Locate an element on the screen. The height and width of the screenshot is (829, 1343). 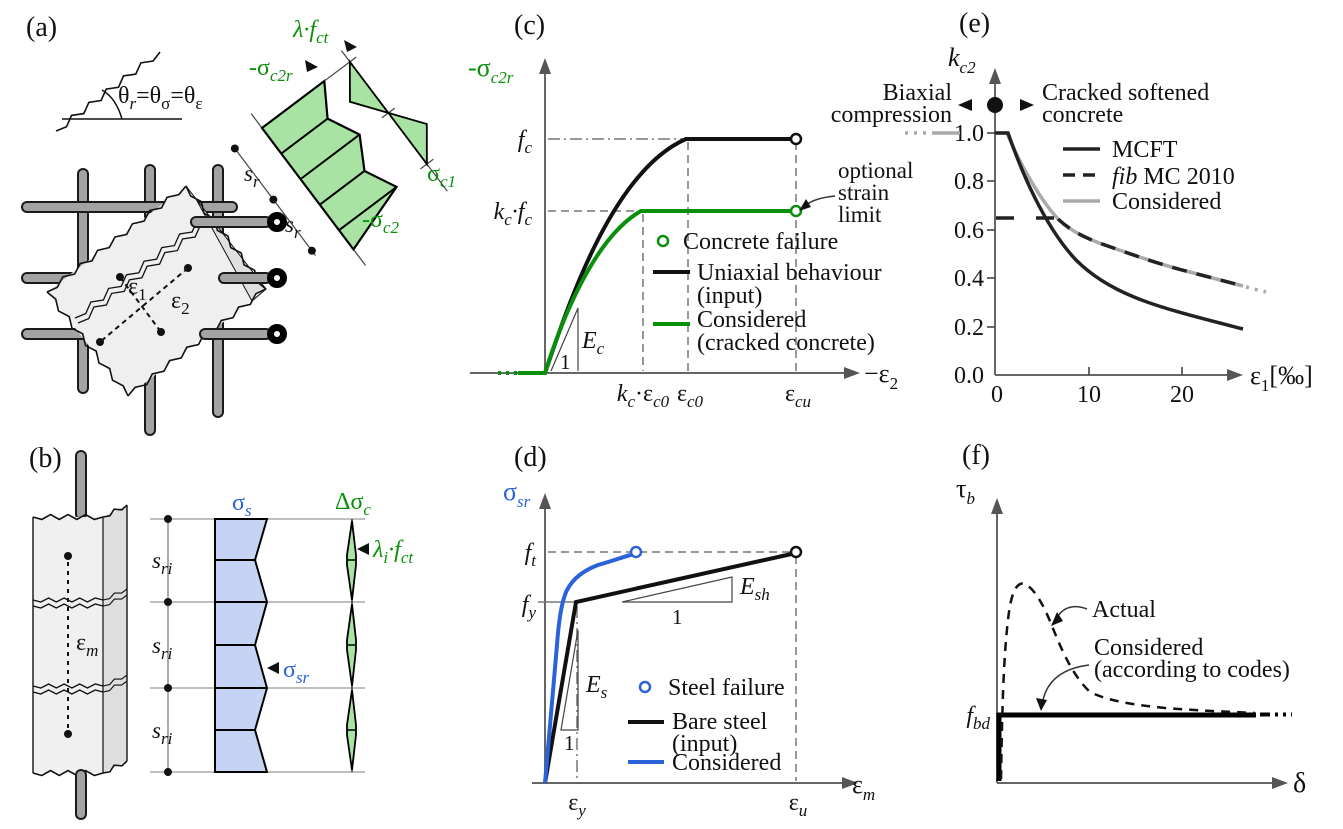
eps2-gauge-line is located at coordinates (144, 305).